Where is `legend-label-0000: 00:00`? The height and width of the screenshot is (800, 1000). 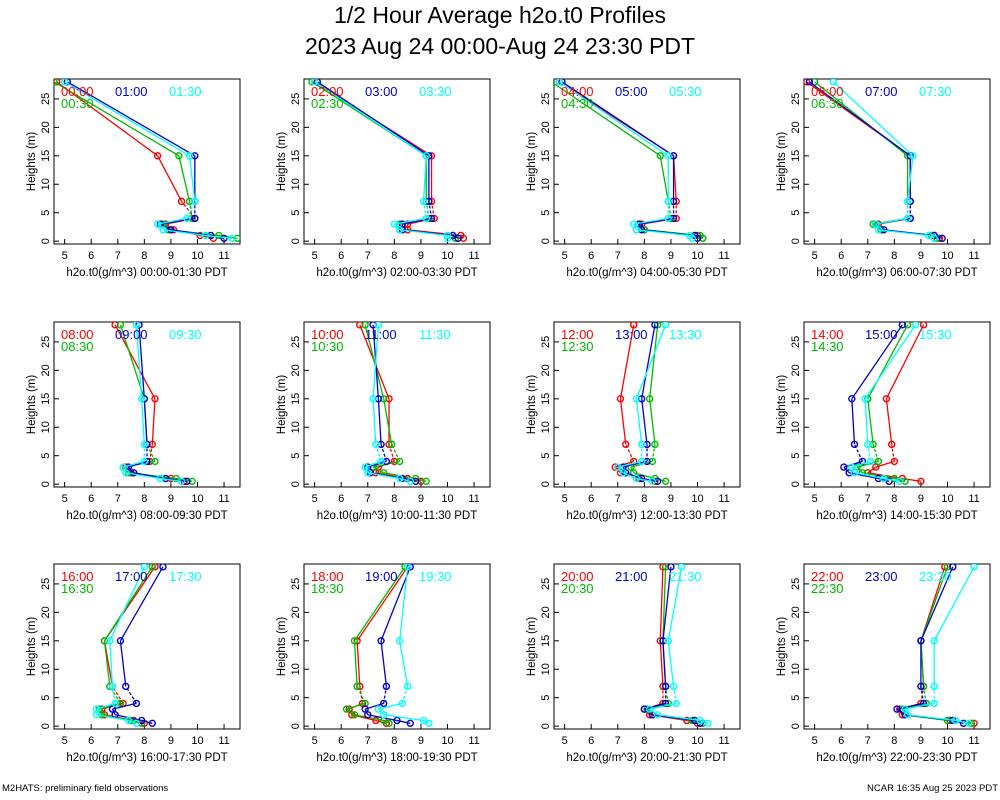 legend-label-0000: 00:00 is located at coordinates (77, 91).